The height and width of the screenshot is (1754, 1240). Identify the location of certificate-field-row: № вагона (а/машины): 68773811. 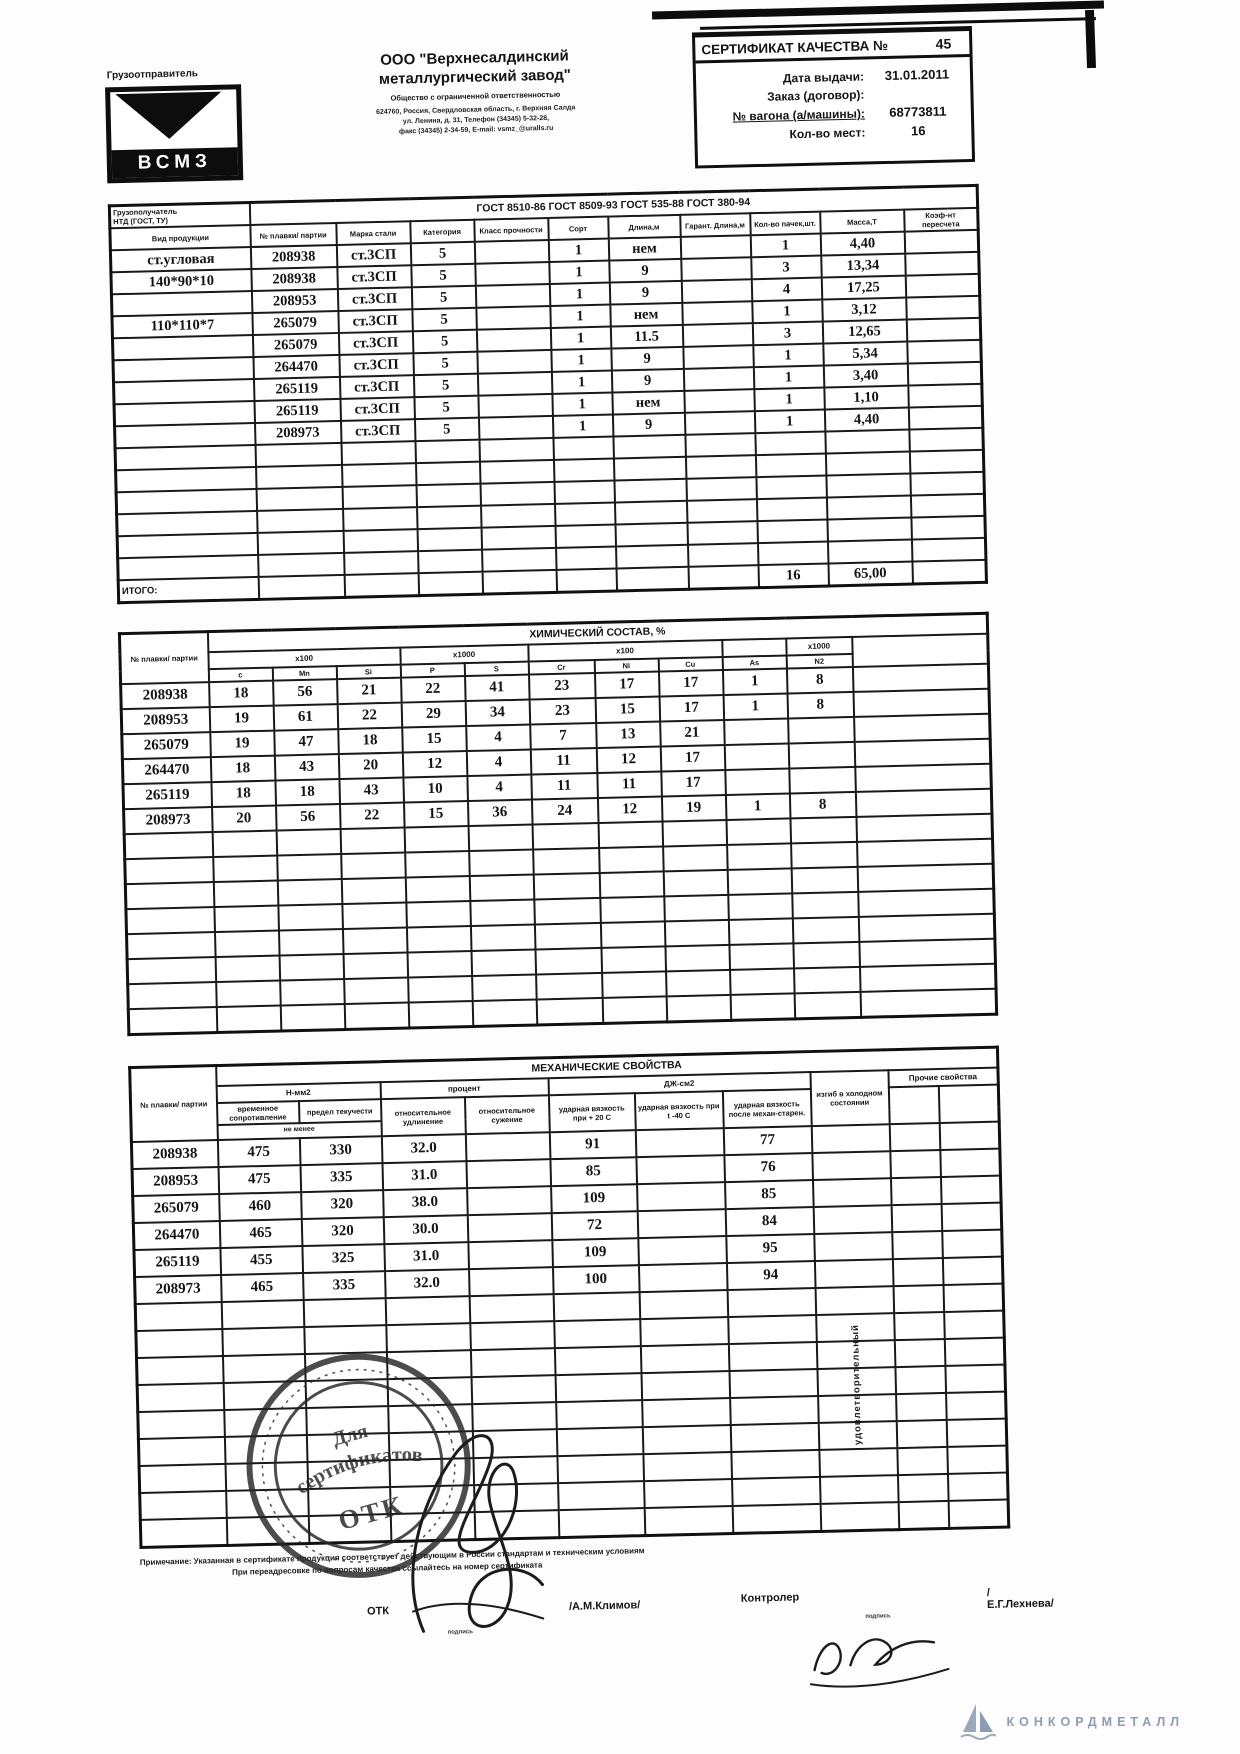
(834, 113).